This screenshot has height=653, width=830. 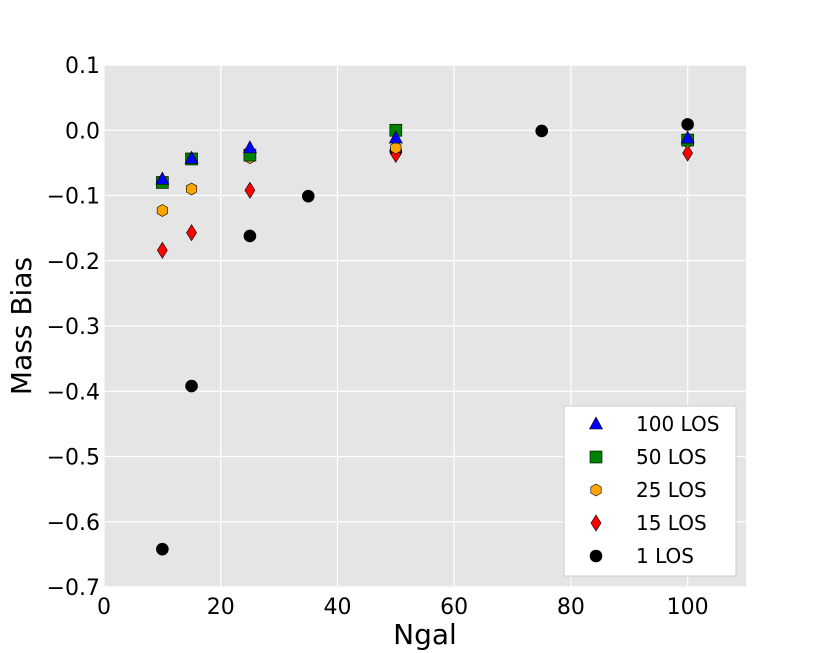 What do you see at coordinates (73, 392) in the screenshot?
I see `y-tick-label: −0.4` at bounding box center [73, 392].